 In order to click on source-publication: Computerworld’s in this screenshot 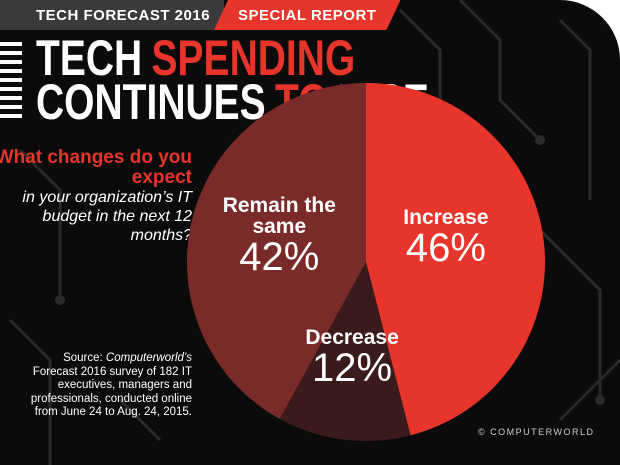, I will do `click(148, 358)`.